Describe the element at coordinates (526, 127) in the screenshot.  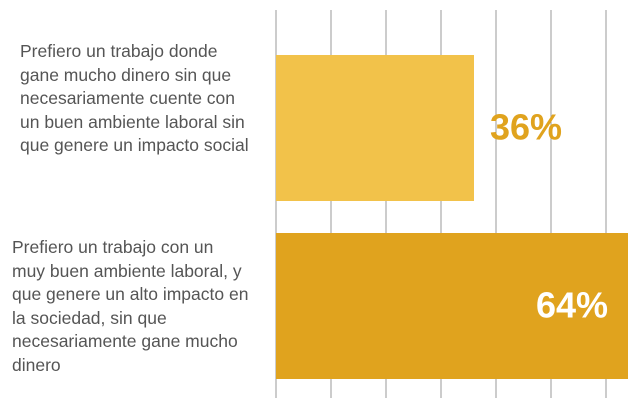
I see `value-label: 36%` at that location.